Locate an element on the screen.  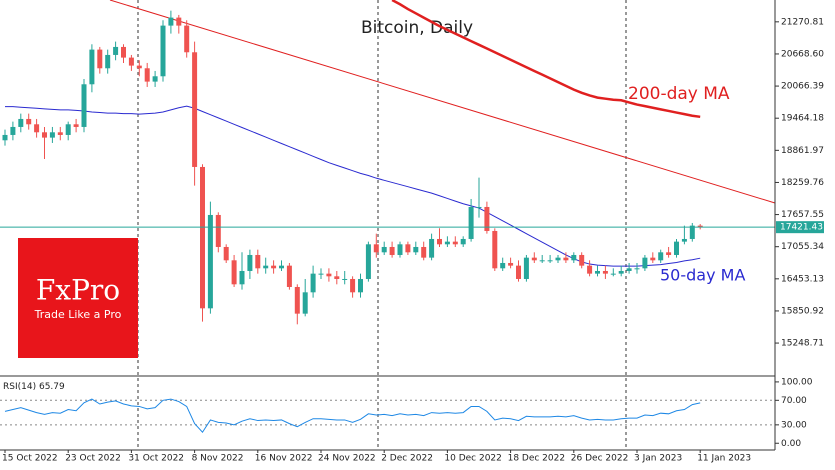
y-tick-label: 20066.39 is located at coordinates (802, 87).